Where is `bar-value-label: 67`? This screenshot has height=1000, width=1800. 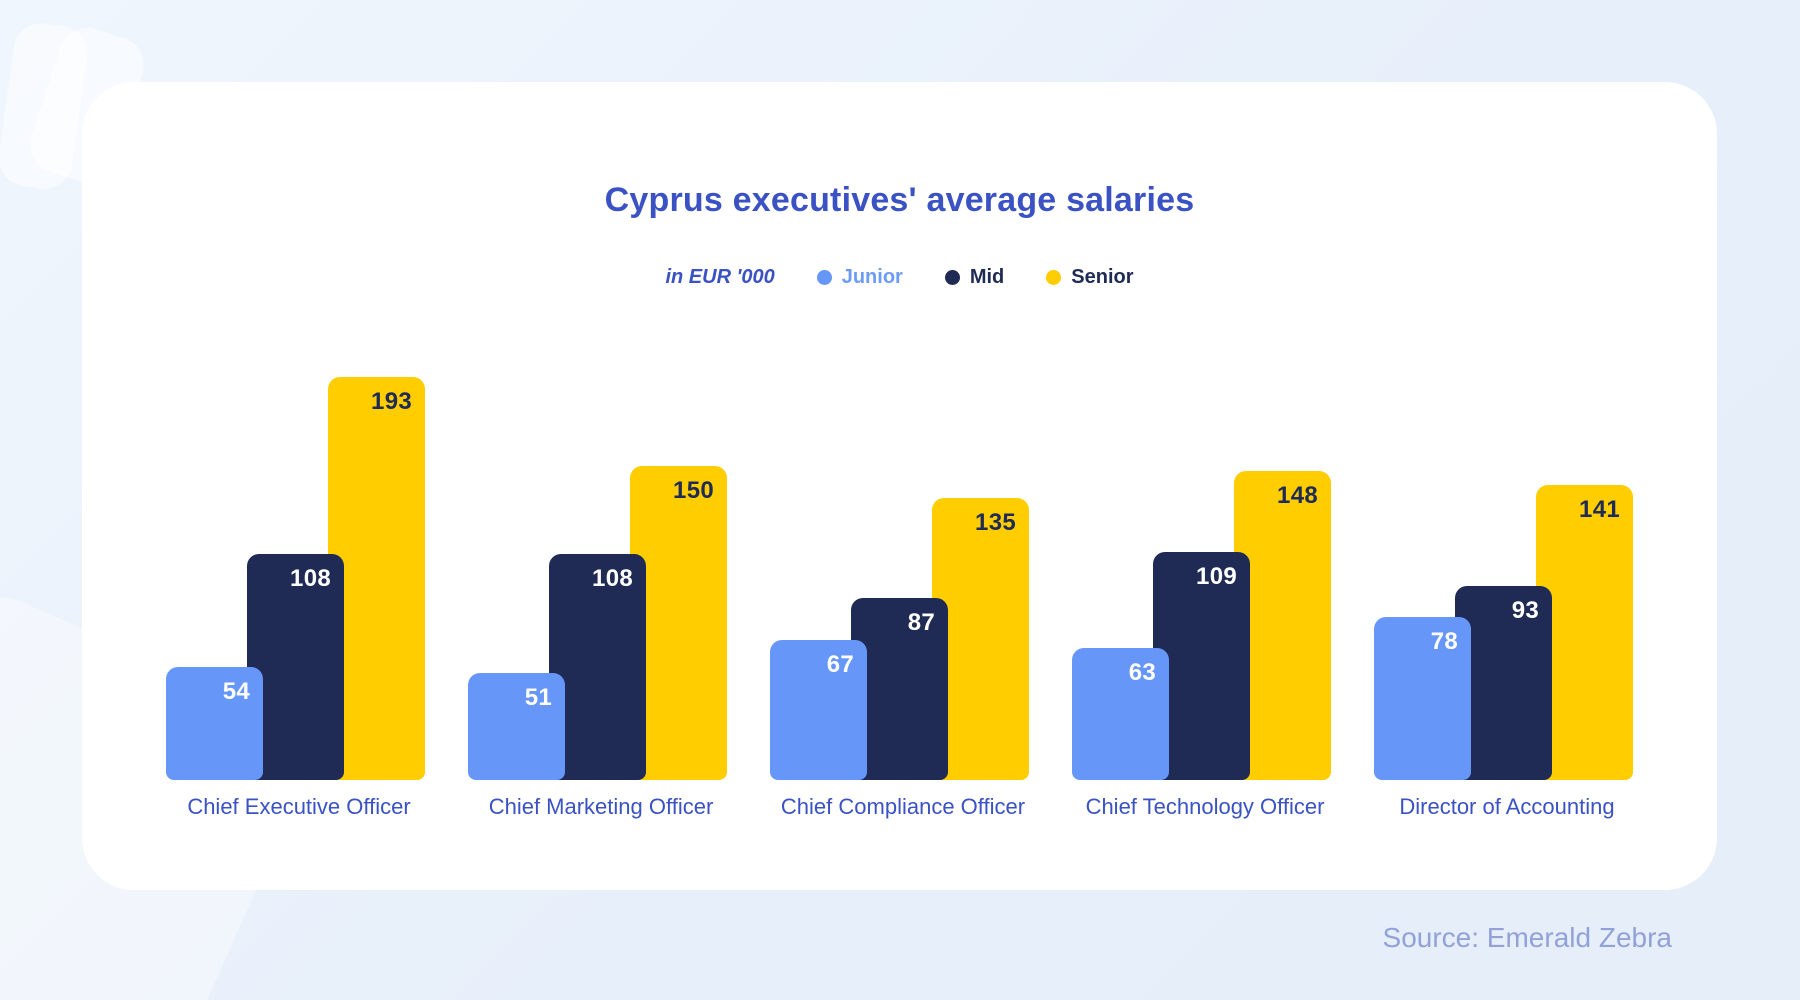 bar-value-label: 67 is located at coordinates (840, 664).